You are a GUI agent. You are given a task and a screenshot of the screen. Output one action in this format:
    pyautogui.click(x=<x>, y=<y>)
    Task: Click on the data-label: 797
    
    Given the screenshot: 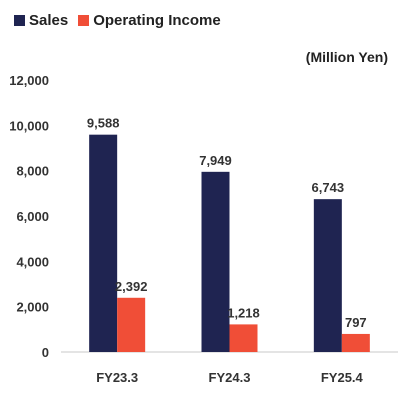 What is the action you would take?
    pyautogui.click(x=356, y=322)
    